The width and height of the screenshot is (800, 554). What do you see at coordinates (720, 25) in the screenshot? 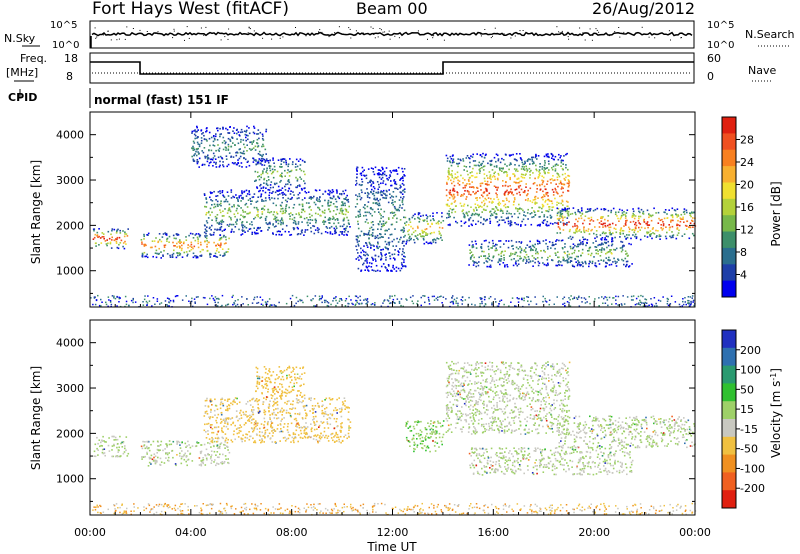
I see `nsearch-tick-top: 10^5` at bounding box center [720, 25].